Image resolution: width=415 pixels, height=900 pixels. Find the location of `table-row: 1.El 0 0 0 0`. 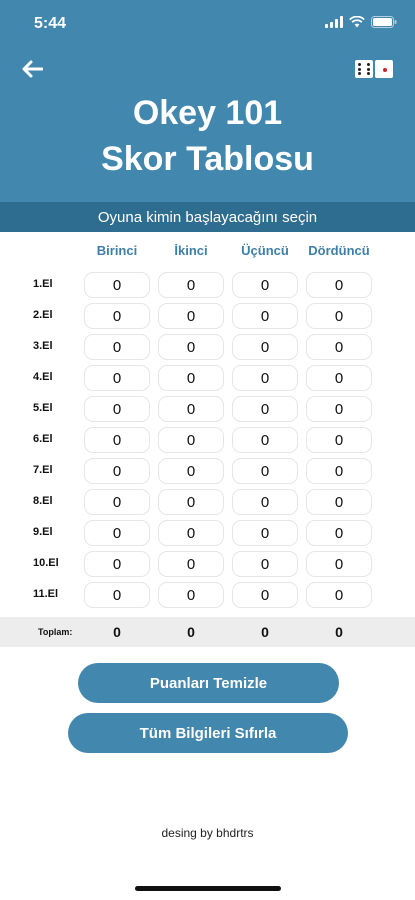

table-row: 1.El 0 0 0 0 is located at coordinates (207, 285).